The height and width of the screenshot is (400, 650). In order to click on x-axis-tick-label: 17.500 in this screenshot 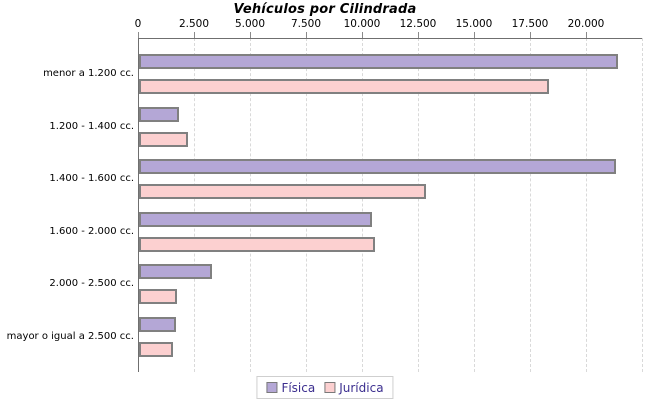, I will do `click(530, 24)`.